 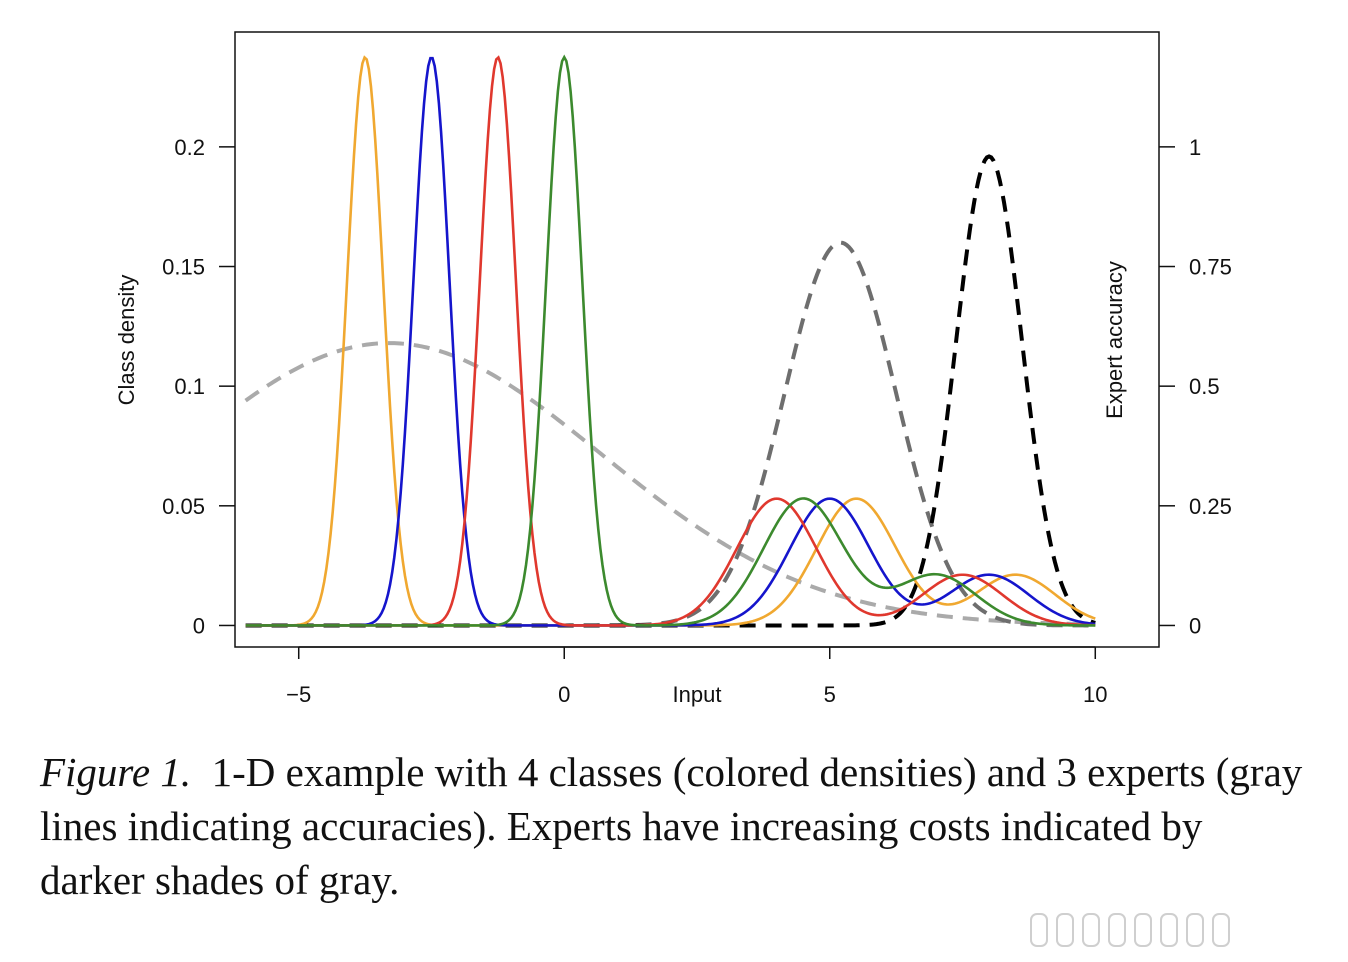 I want to click on y-tick-label: 0.05, so click(x=183, y=506).